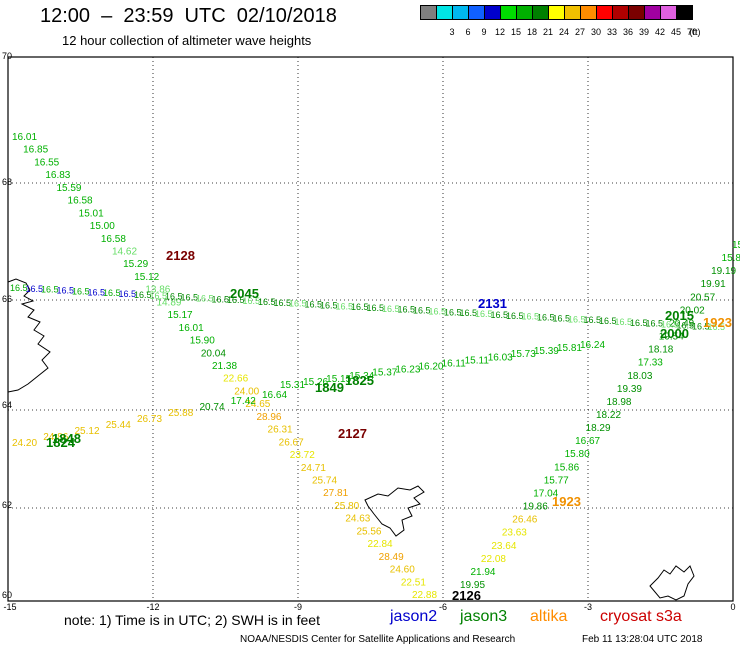 This screenshot has width=740, height=650. Describe the element at coordinates (482, 572) in the screenshot. I see `wave-height-value: 21.94` at that location.